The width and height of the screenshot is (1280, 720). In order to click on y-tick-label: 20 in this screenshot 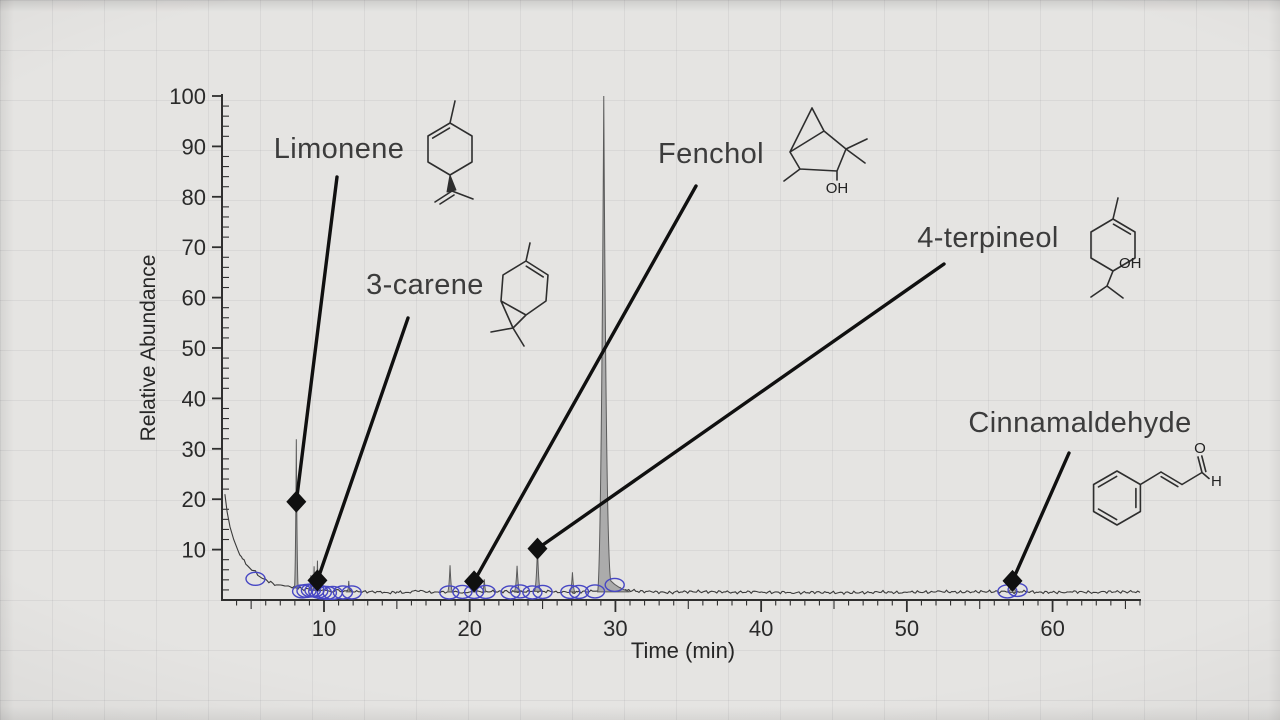, I will do `click(194, 499)`.